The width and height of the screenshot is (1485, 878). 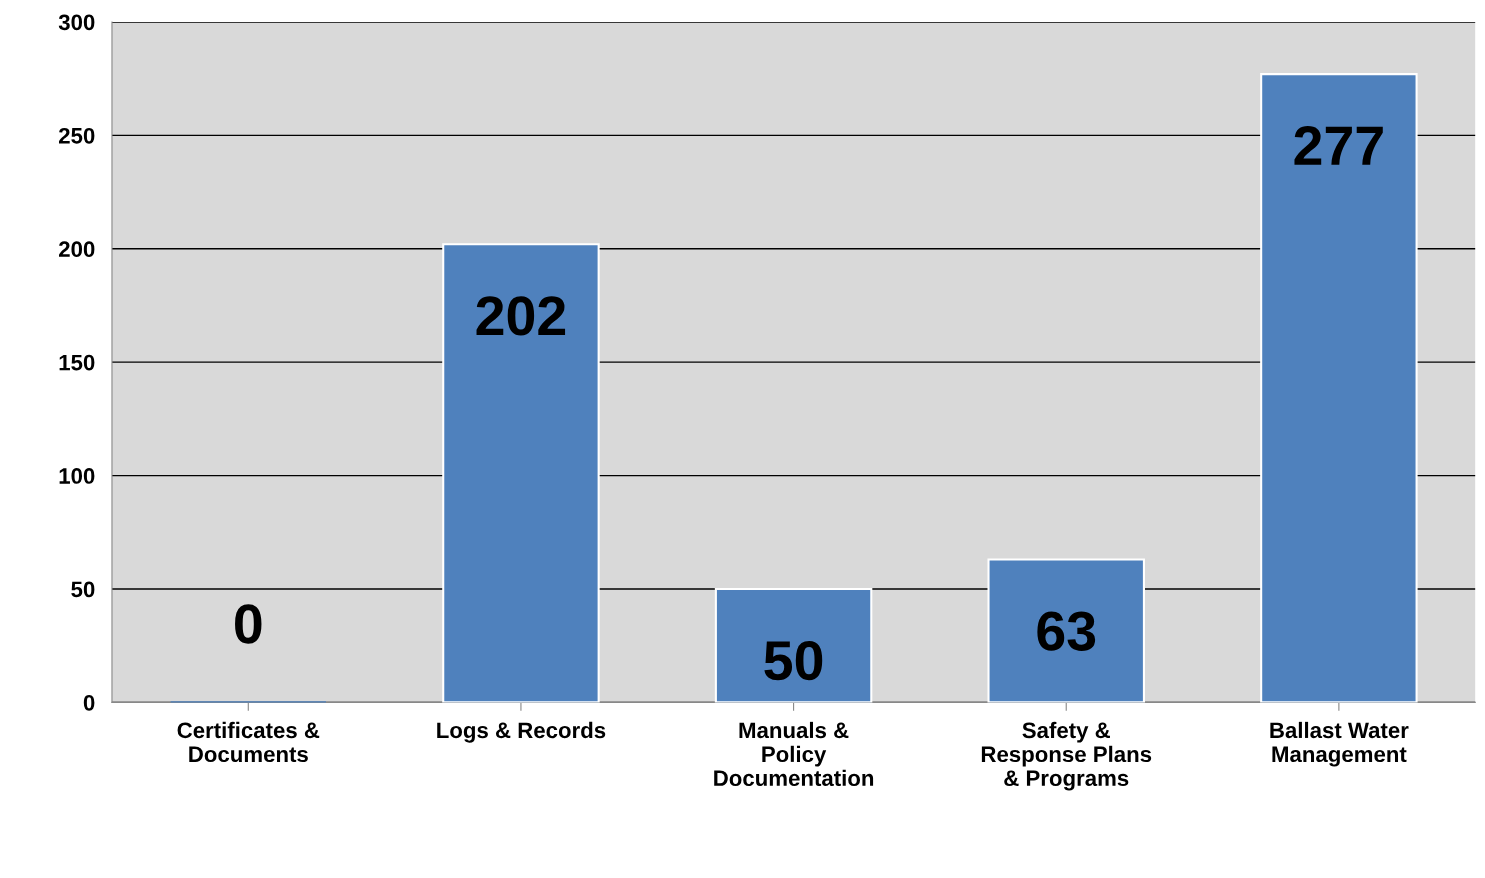 What do you see at coordinates (76, 22) in the screenshot?
I see `y-tick-label: 300` at bounding box center [76, 22].